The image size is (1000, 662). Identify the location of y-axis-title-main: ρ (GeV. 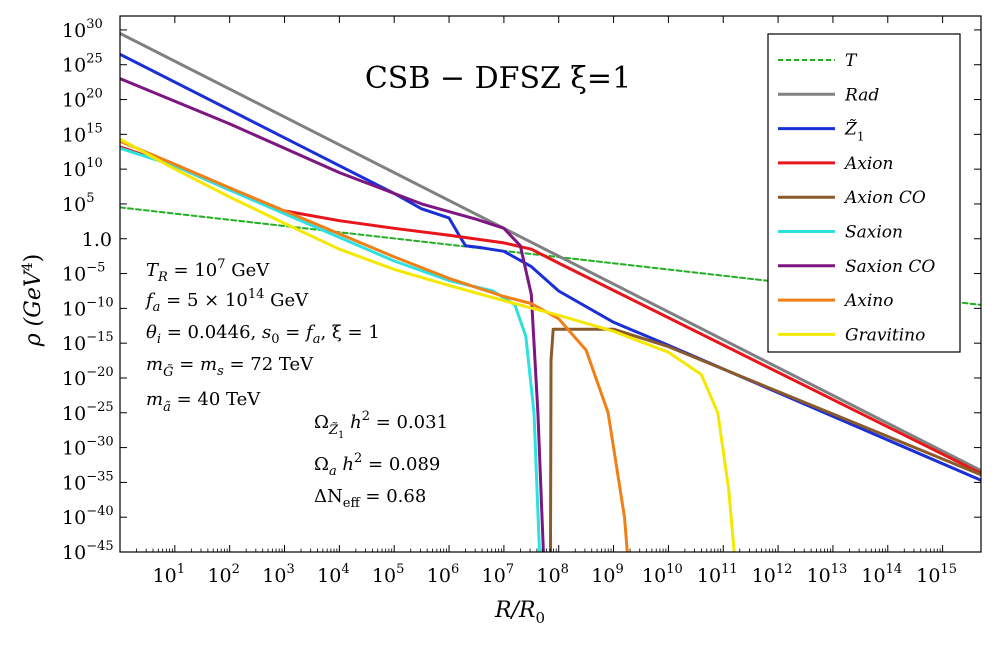
(33, 308).